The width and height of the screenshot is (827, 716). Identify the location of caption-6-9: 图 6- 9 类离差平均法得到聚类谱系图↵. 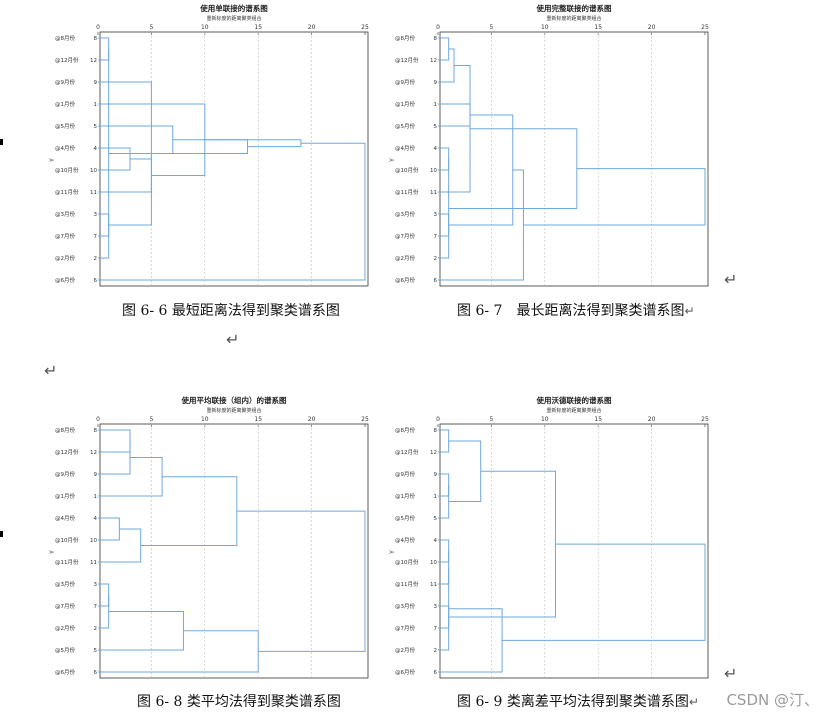
(578, 702).